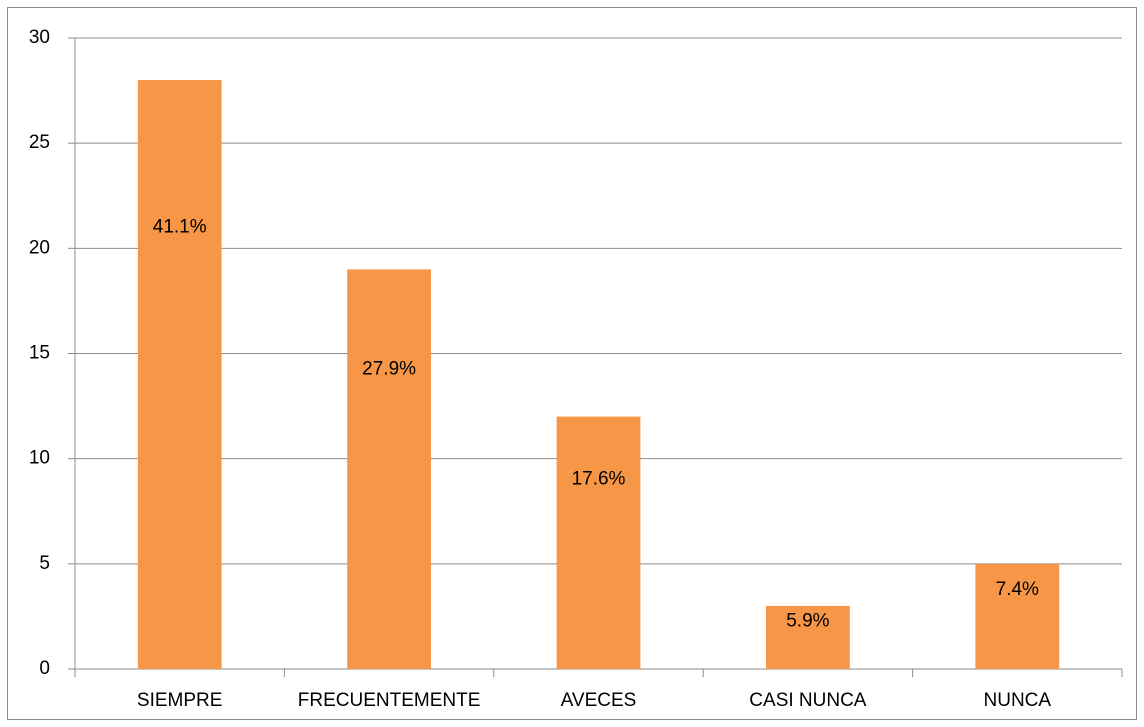 The width and height of the screenshot is (1144, 727). Describe the element at coordinates (44, 668) in the screenshot. I see `y-tick-label: 0` at that location.